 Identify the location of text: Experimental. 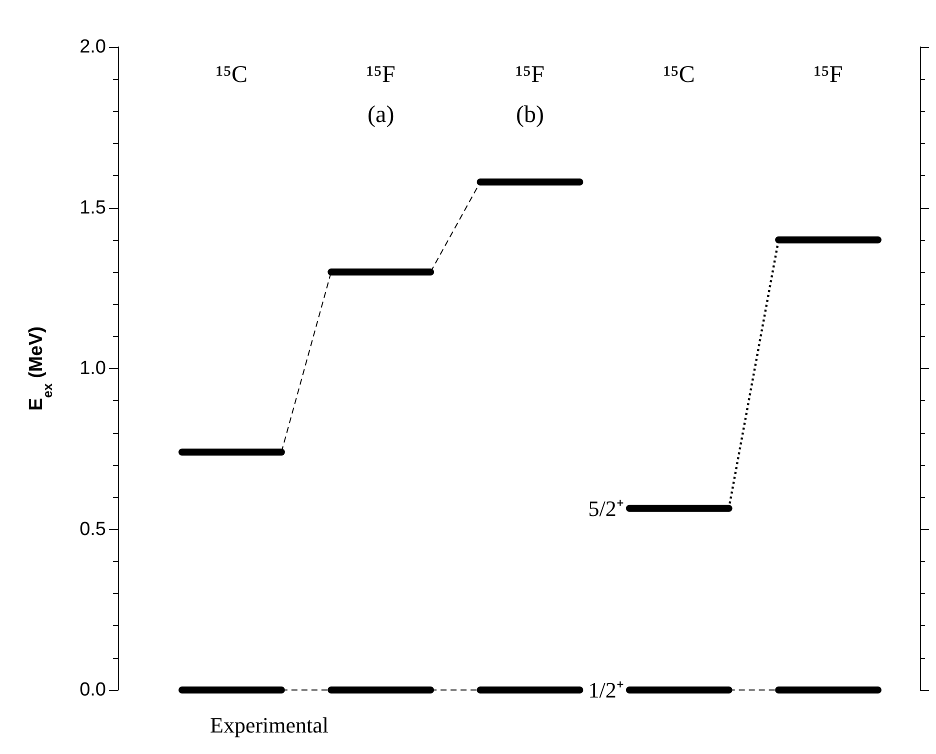
(269, 725).